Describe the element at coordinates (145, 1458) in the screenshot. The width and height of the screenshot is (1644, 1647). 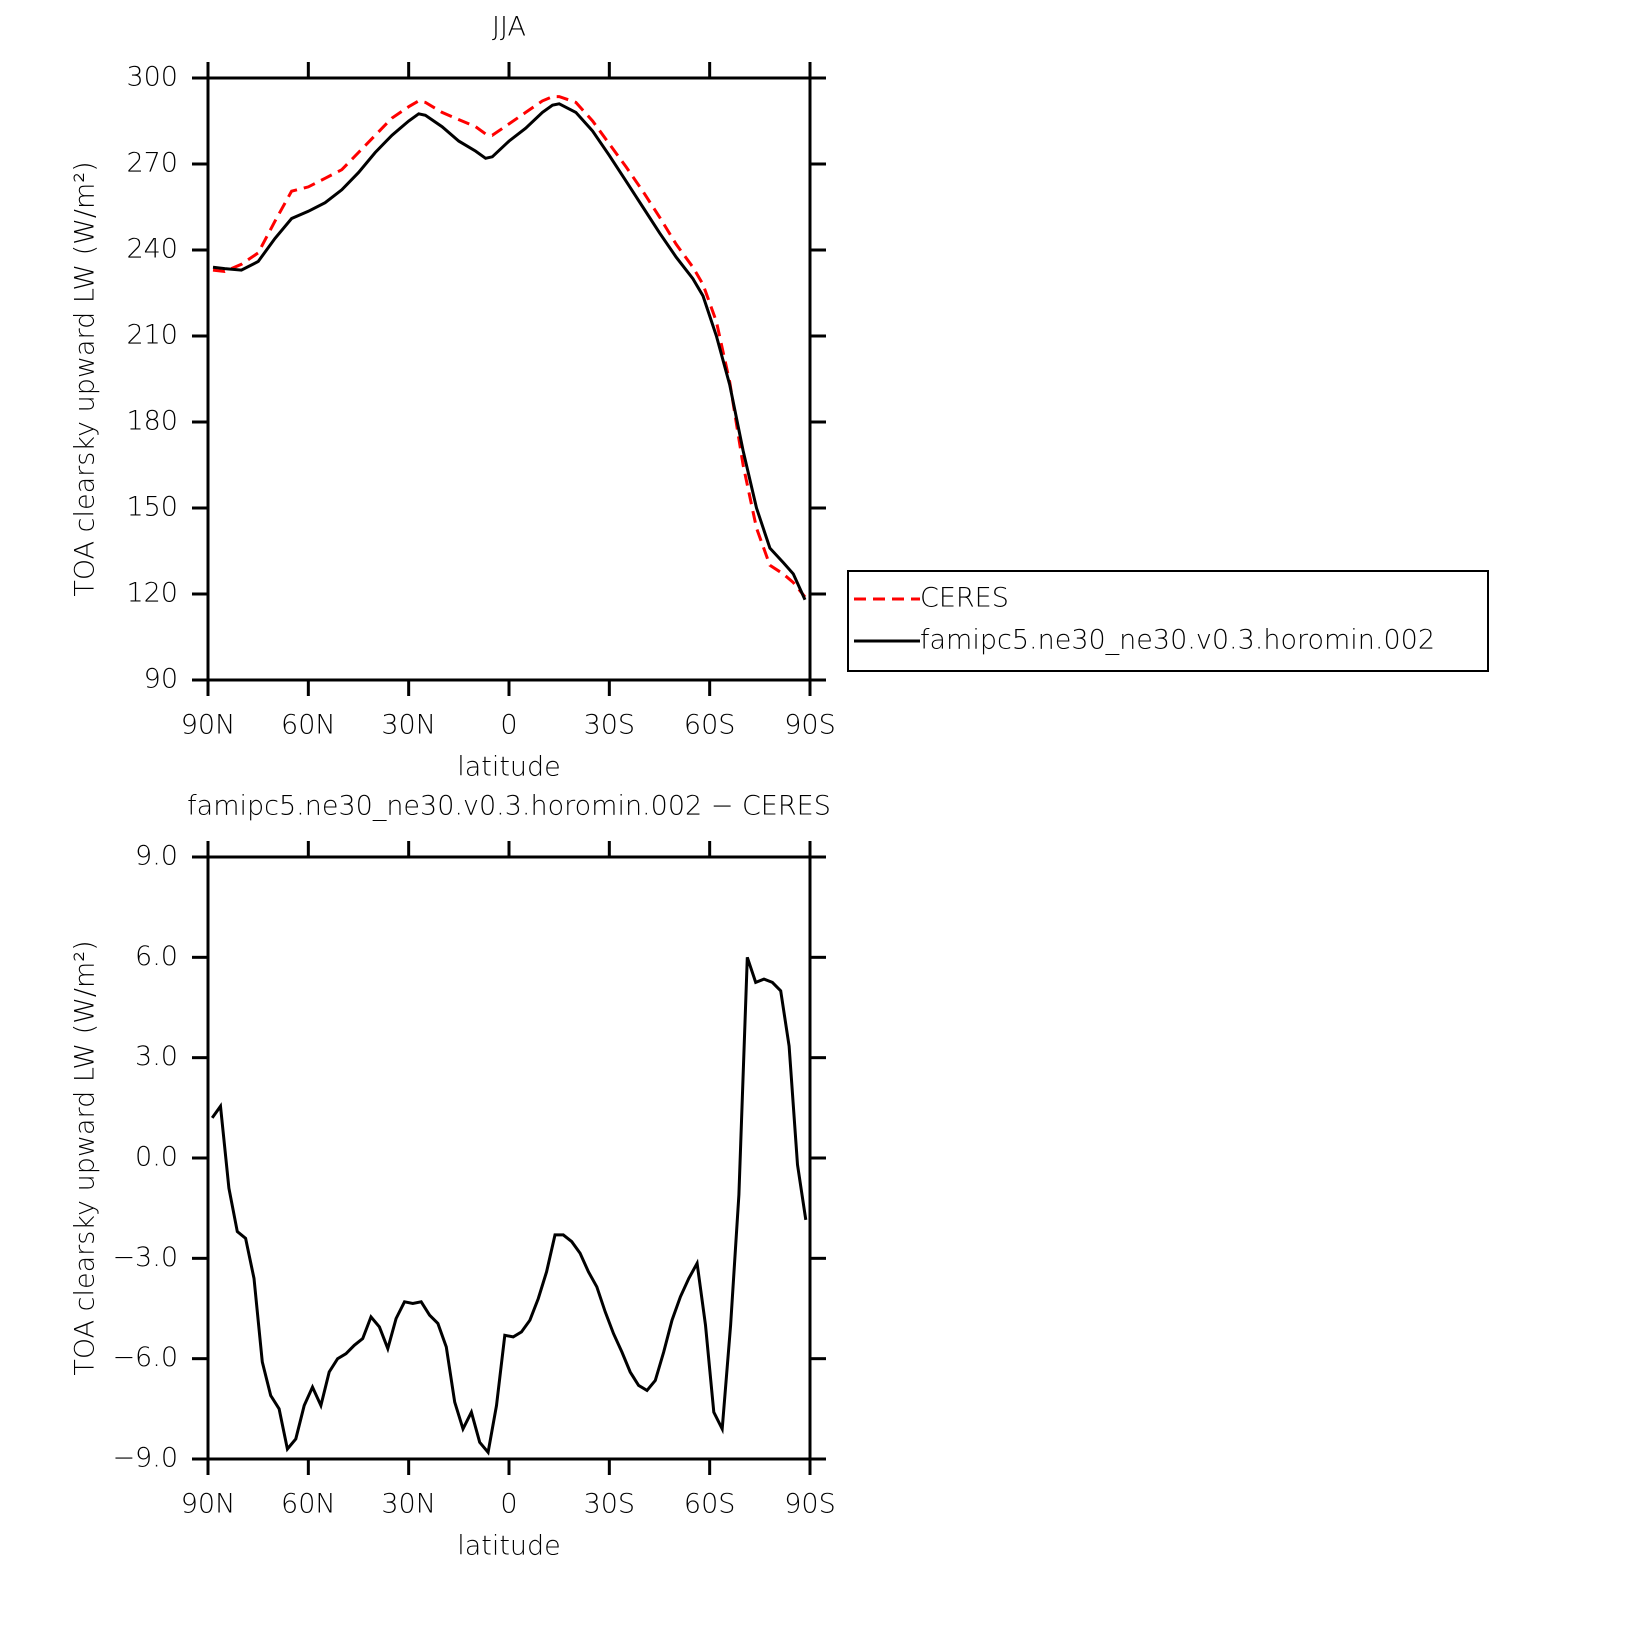
I see `y-tick-label: −9.0` at that location.